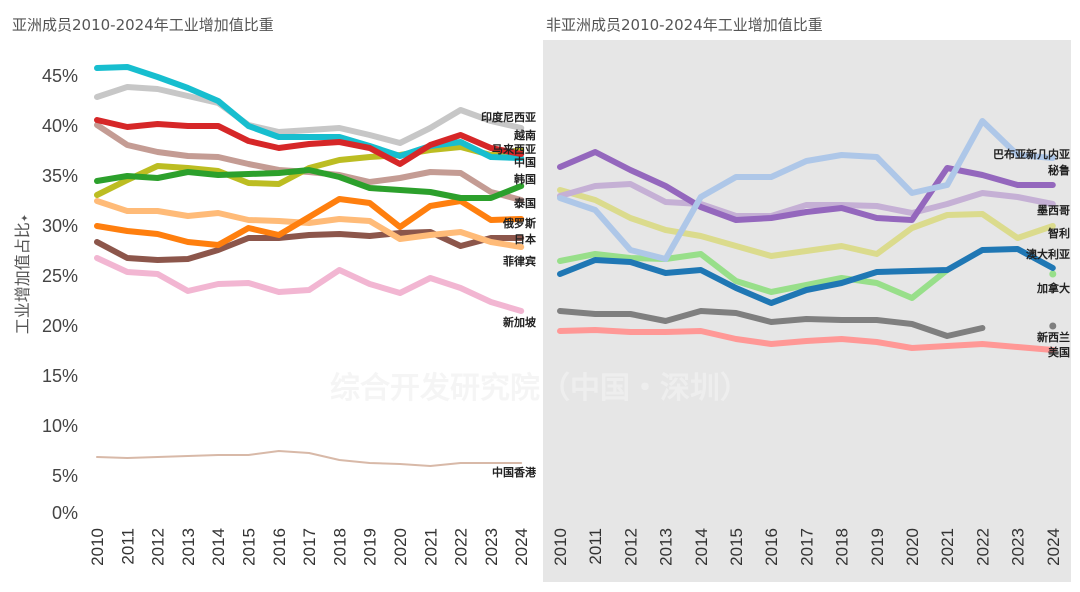 The image size is (1080, 592). I want to click on series-line-印度尼西亚, so click(309, 115).